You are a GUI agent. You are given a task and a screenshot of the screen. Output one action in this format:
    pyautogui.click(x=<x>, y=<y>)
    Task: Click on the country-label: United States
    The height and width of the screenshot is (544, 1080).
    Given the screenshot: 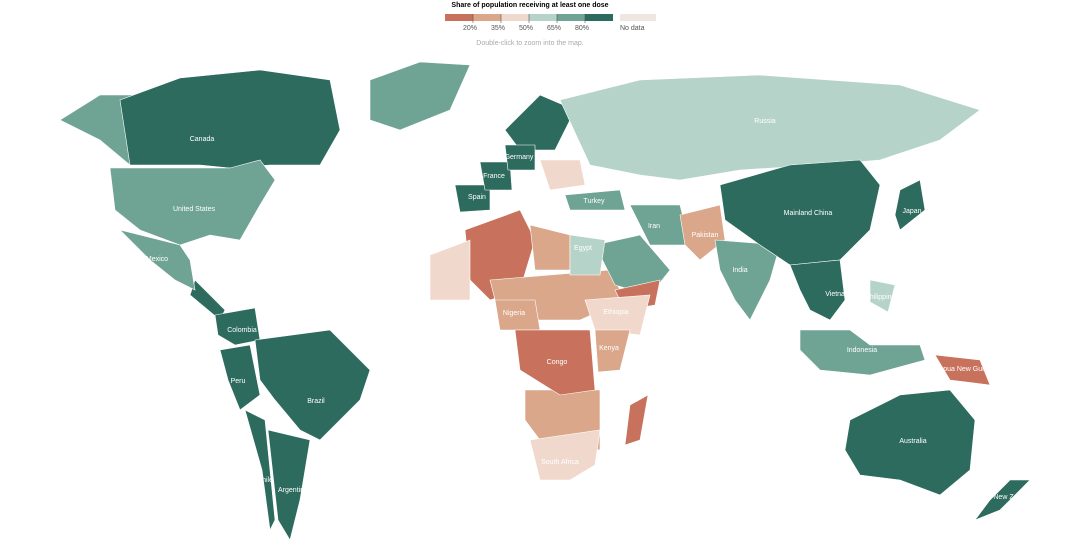 What is the action you would take?
    pyautogui.click(x=194, y=209)
    